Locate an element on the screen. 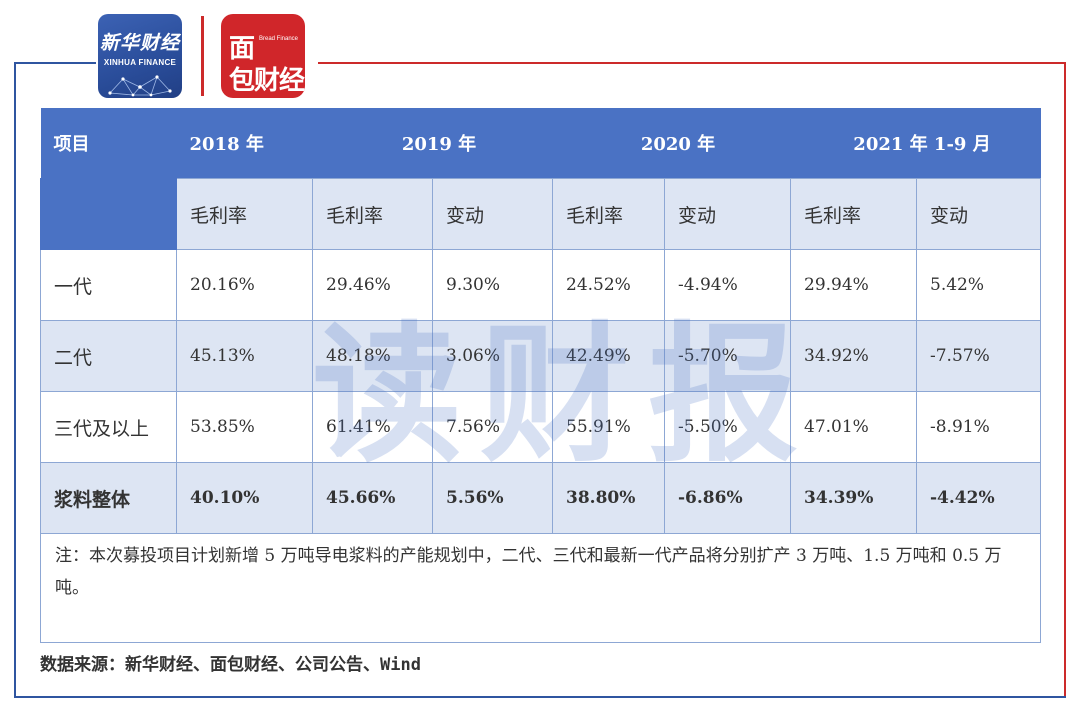 Image resolution: width=1080 pixels, height=712 pixels. table-cell: 29.46% is located at coordinates (372, 285).